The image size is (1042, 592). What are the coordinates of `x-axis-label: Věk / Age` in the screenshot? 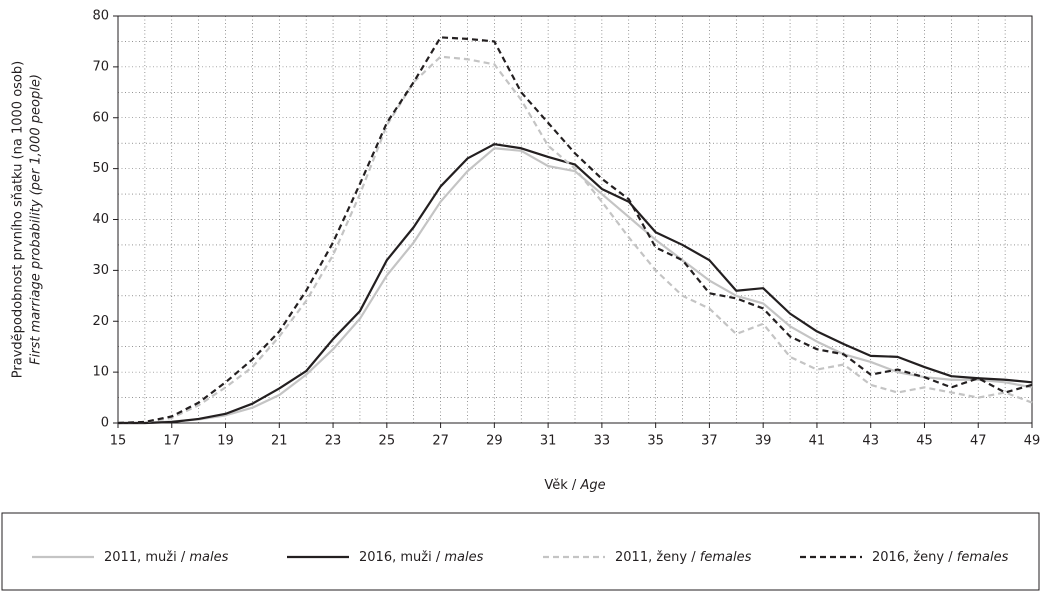 It's located at (574, 485).